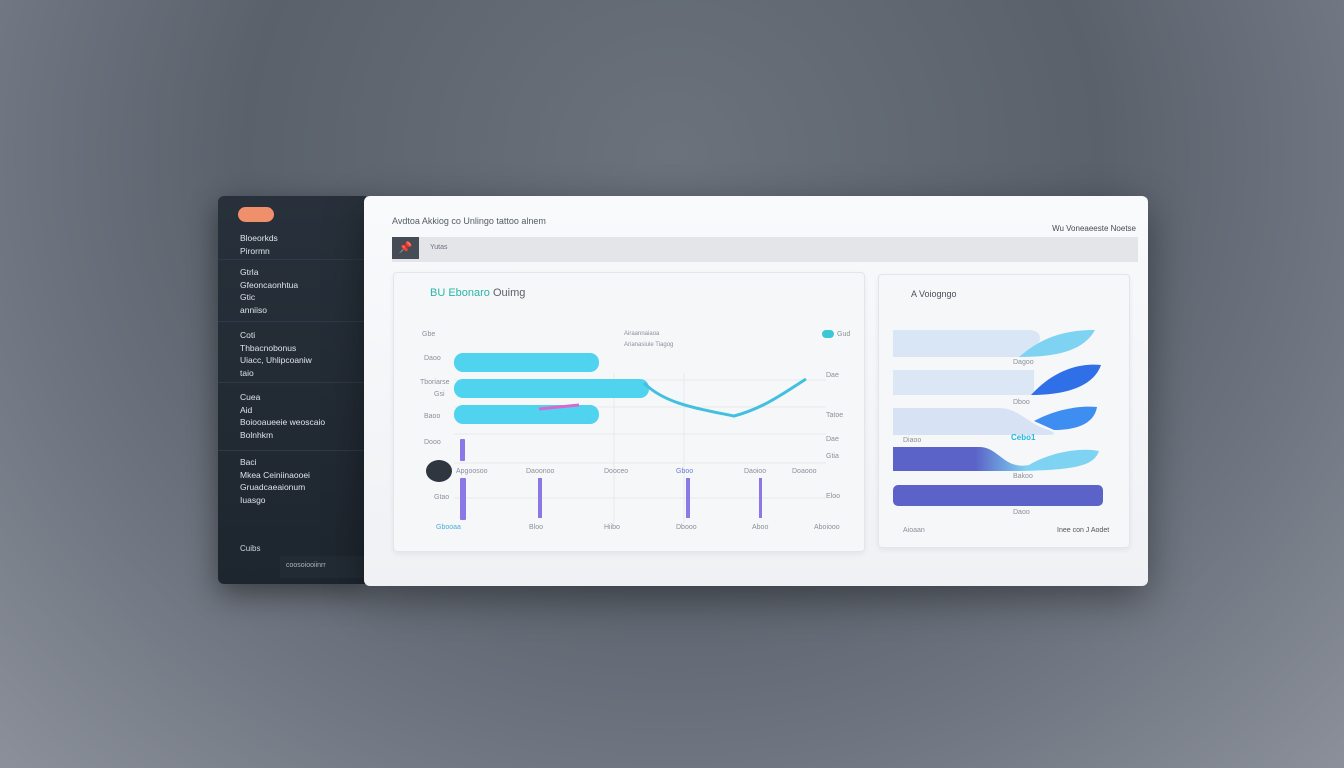  What do you see at coordinates (246, 409) in the screenshot?
I see `sidebar-item: Aid` at bounding box center [246, 409].